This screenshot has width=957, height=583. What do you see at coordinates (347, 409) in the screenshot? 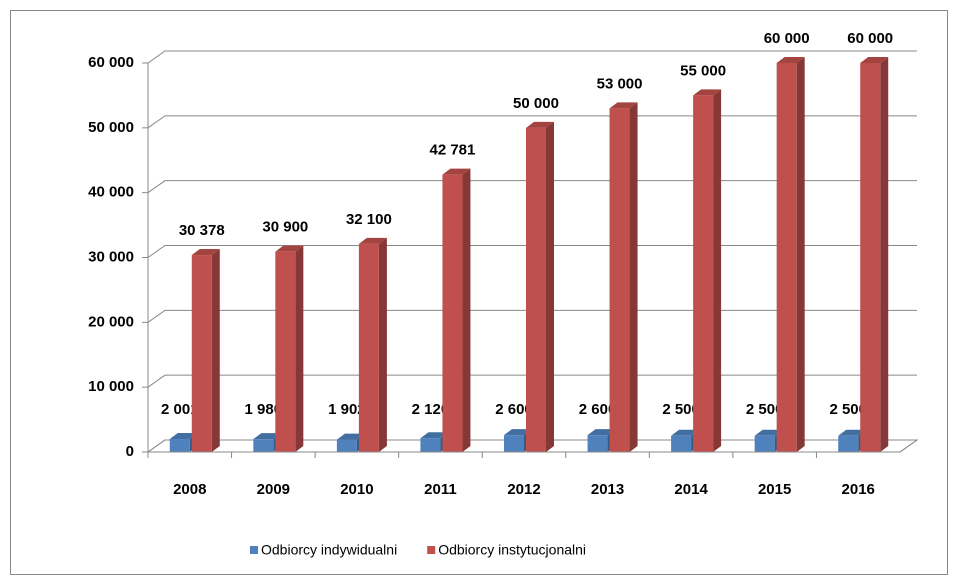
I see `data-label: 1 902` at bounding box center [347, 409].